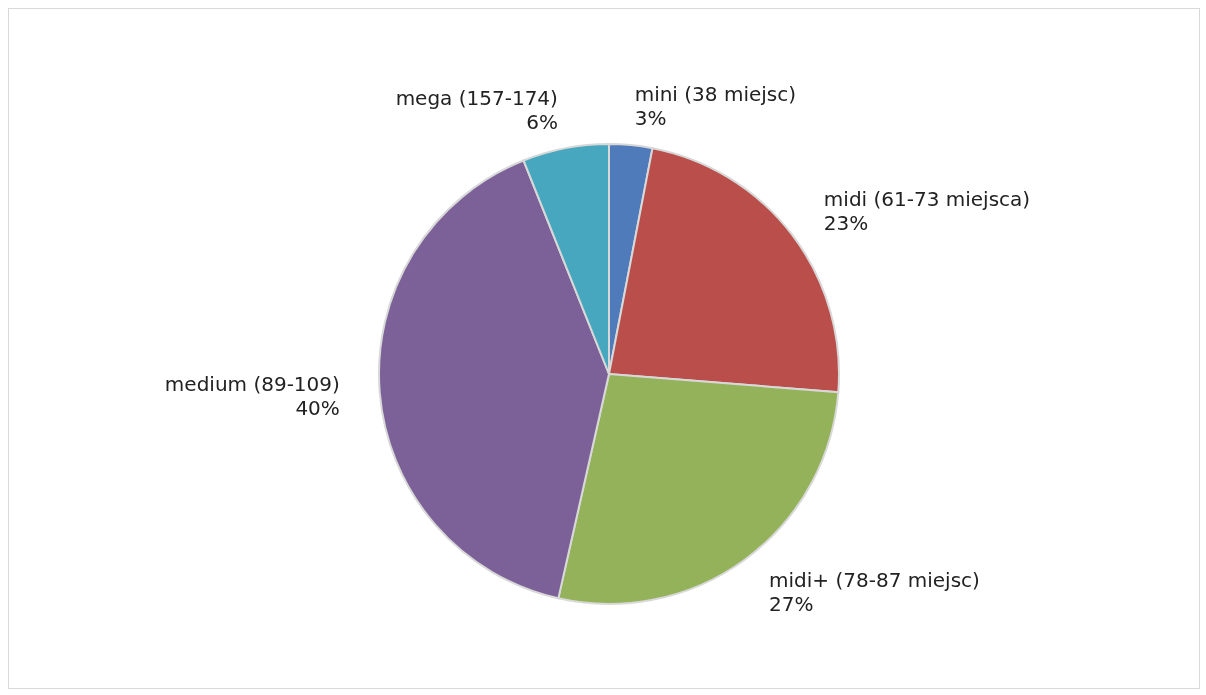 This screenshot has width=1206, height=695. Describe the element at coordinates (715, 94) in the screenshot. I see `slice-label: mini (38 miejsc)` at that location.